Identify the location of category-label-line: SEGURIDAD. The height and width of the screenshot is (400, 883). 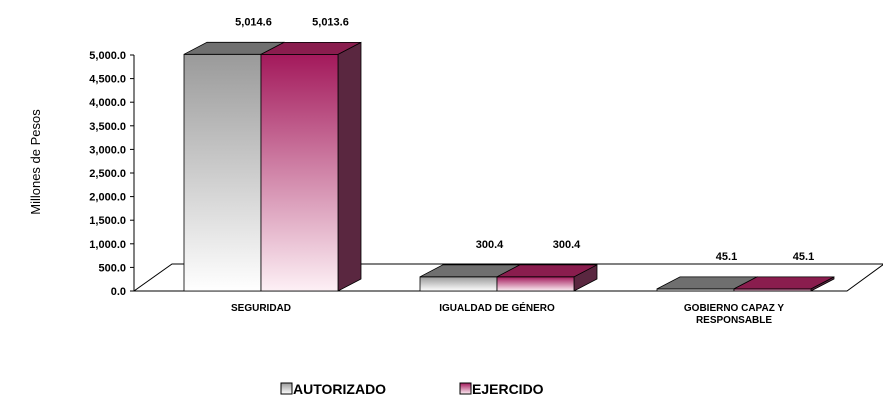
(261, 308).